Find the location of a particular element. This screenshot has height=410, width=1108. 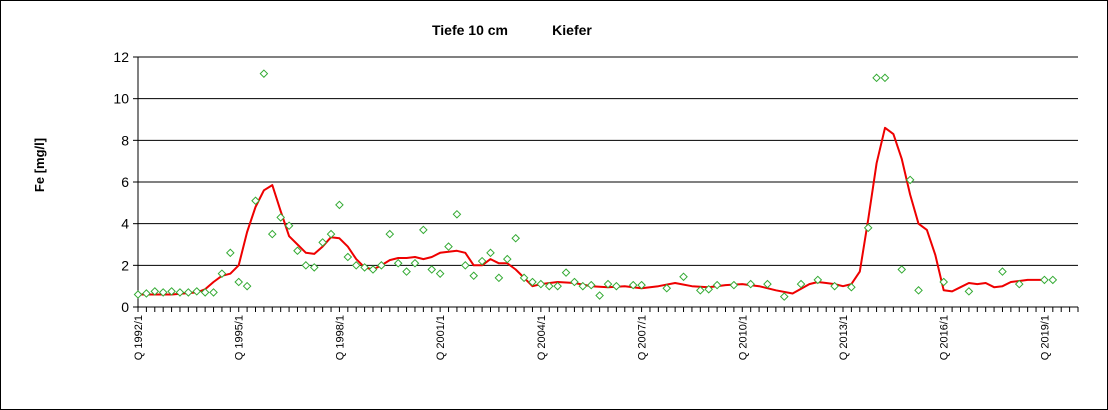

x-tick-label: Q 2001/1 is located at coordinates (441, 337).